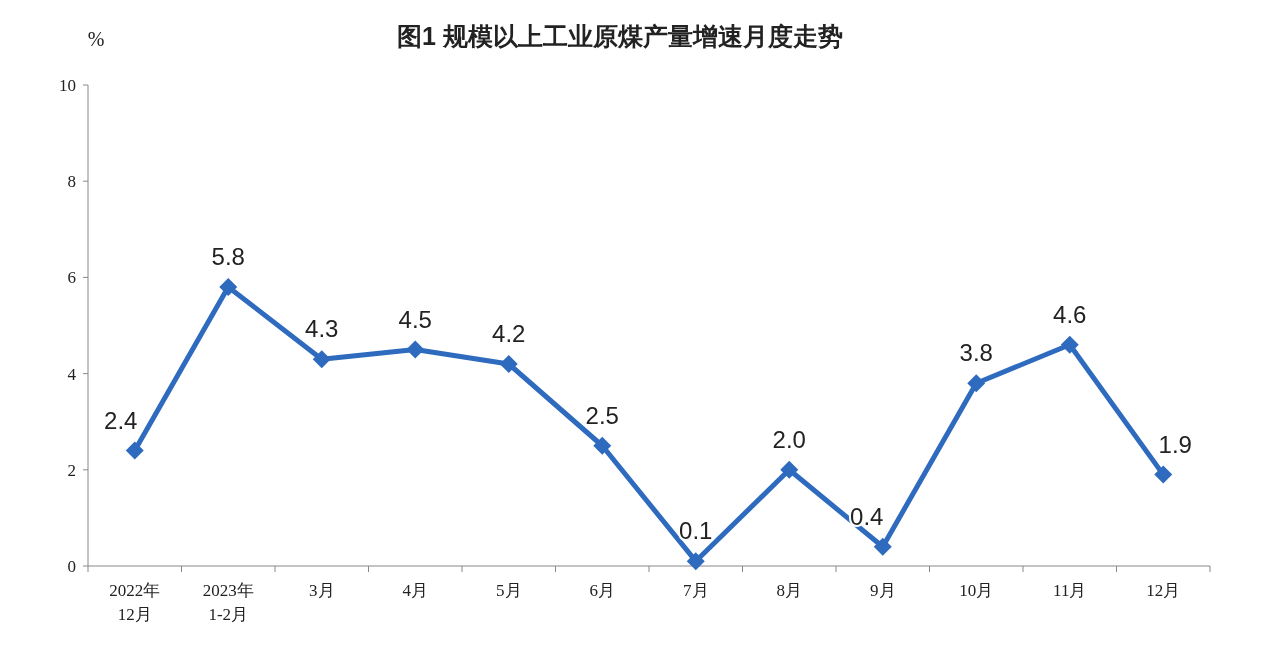 This screenshot has height=654, width=1274. I want to click on x-tick-label: 2022年 12月, so click(135, 602).